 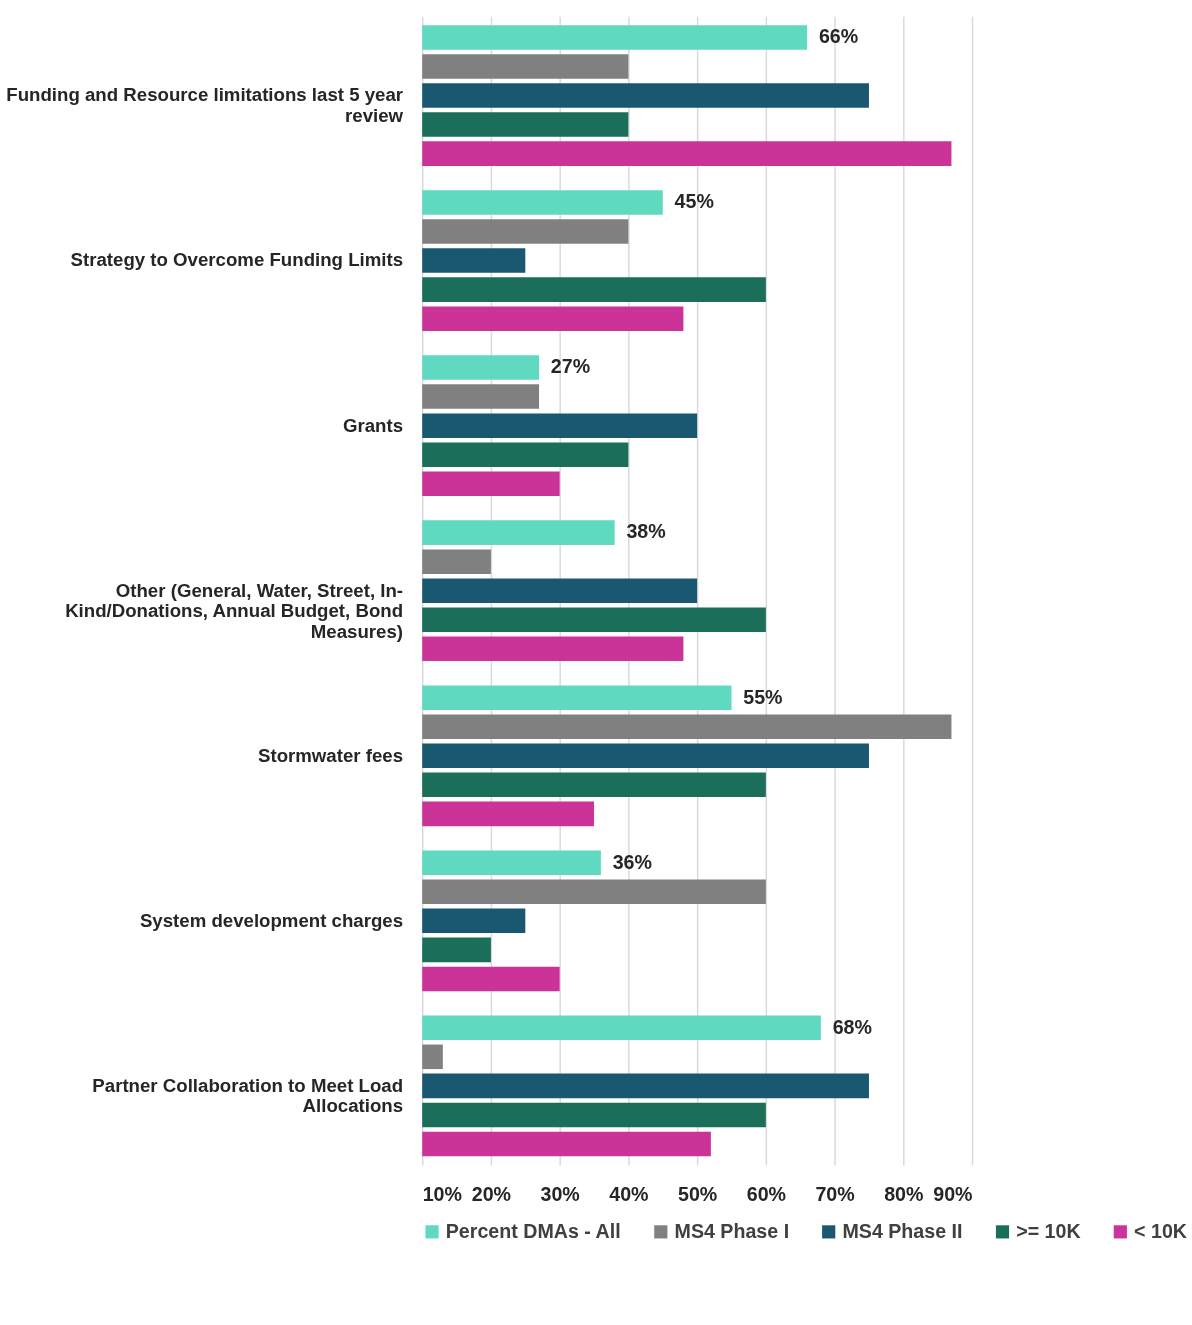 What do you see at coordinates (732, 1230) in the screenshot?
I see `legend-label: MS4 Phase I` at bounding box center [732, 1230].